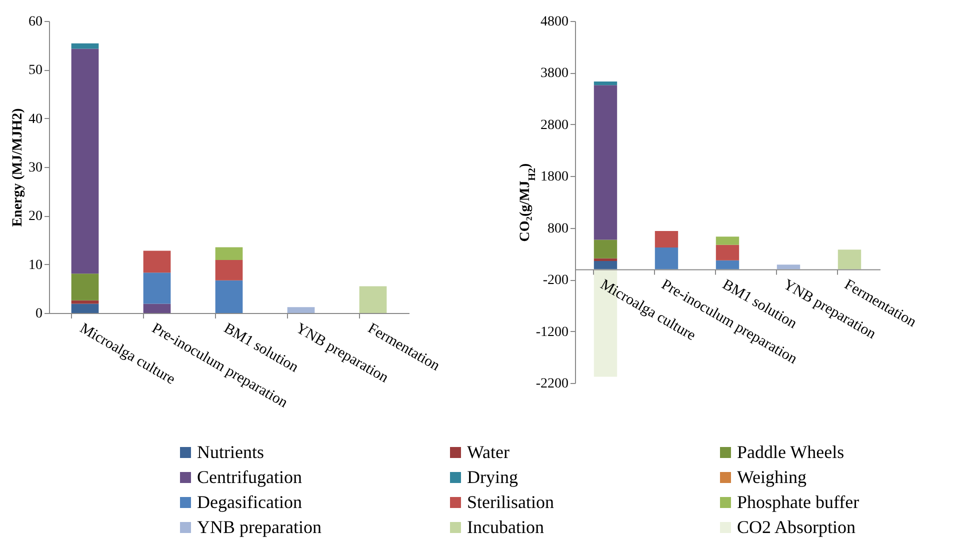  What do you see at coordinates (558, 228) in the screenshot?
I see `y-tick-label: 800` at bounding box center [558, 228].